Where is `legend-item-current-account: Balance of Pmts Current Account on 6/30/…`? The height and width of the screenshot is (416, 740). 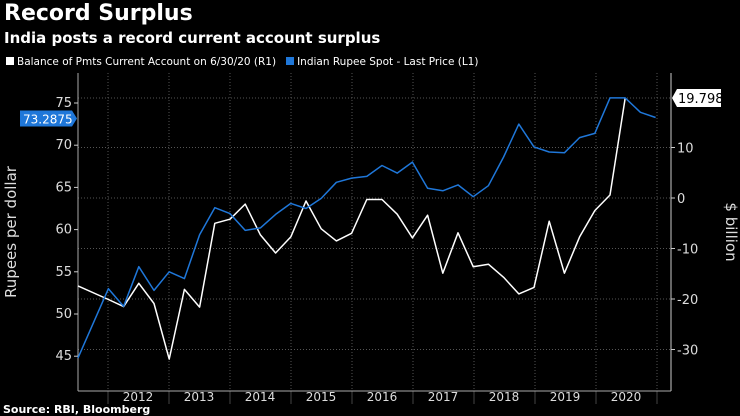
legend-item-current-account: Balance of Pmts Current Account on 6/30/… is located at coordinates (141, 62).